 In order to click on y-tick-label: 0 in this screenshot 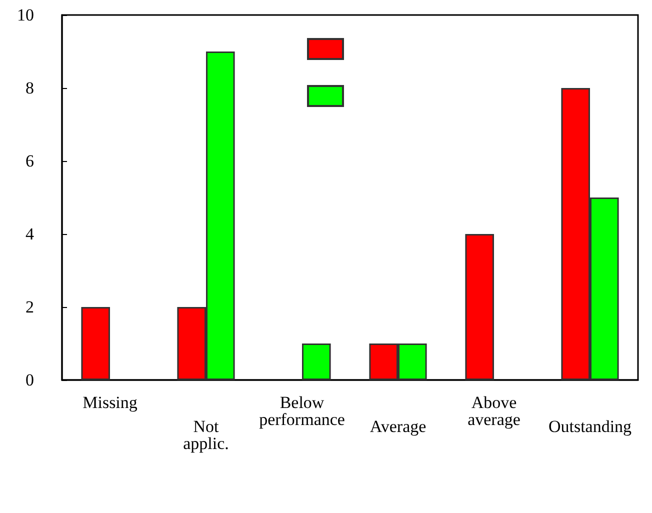, I will do `click(30, 380)`.